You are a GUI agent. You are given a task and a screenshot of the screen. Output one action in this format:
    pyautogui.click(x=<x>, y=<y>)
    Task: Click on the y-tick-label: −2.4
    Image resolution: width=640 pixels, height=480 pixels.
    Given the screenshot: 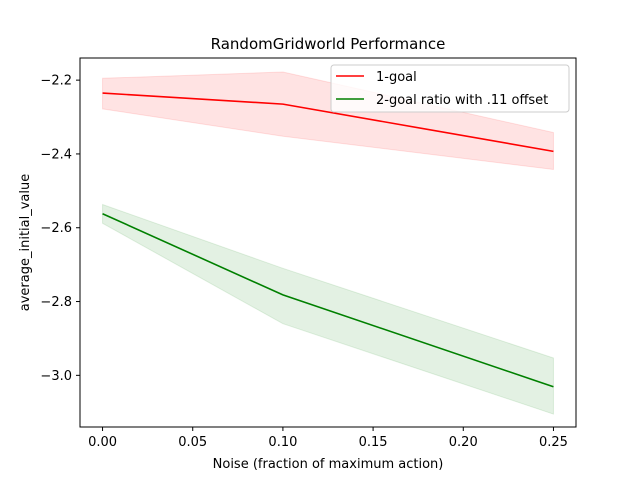 What is the action you would take?
    pyautogui.click(x=56, y=154)
    